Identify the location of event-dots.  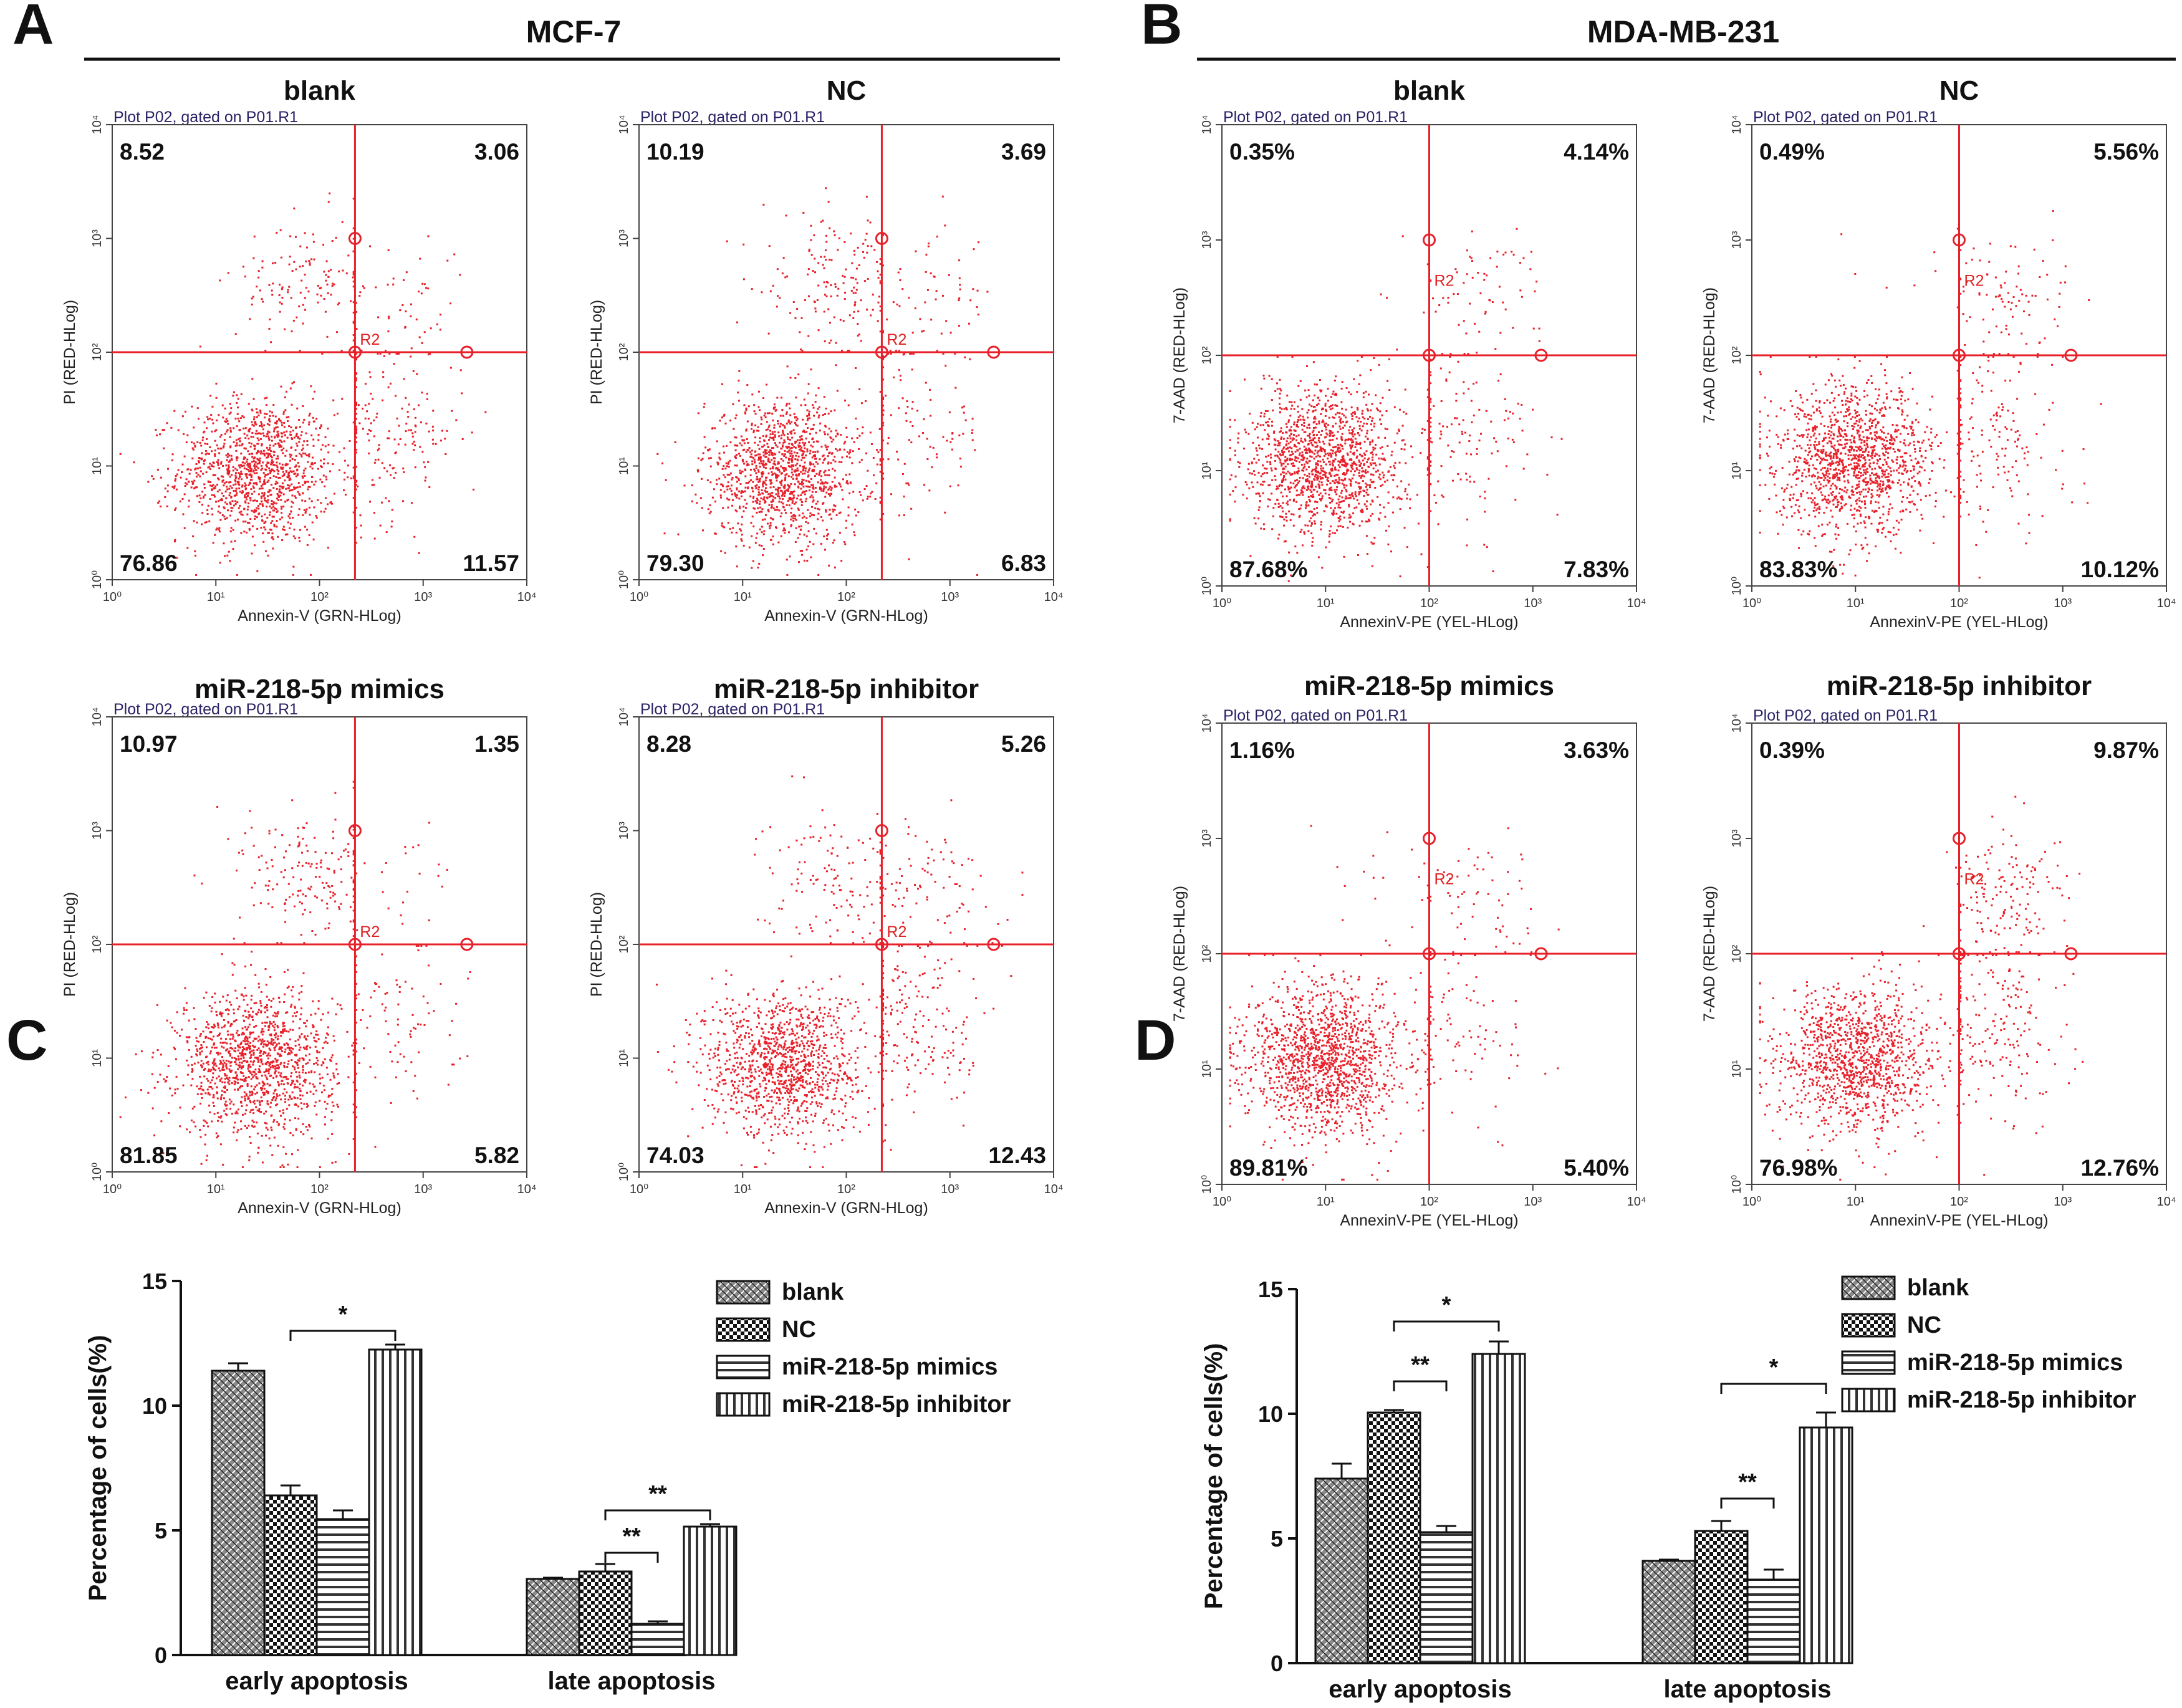
(303, 384).